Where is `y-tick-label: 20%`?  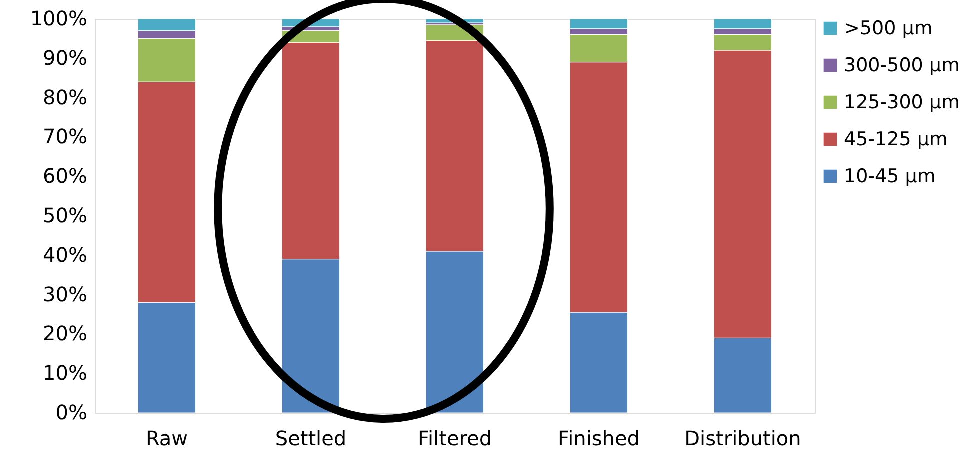 y-tick-label: 20% is located at coordinates (65, 334).